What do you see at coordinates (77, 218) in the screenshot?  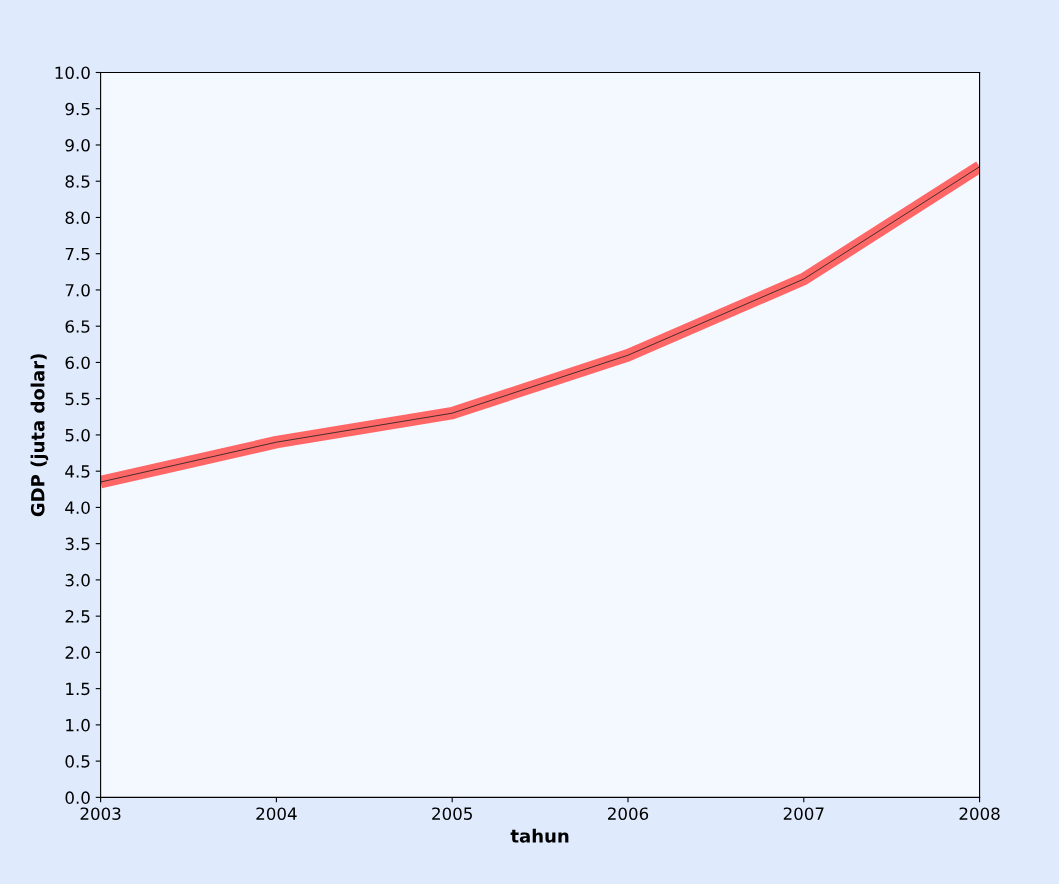 I see `y-tick-label: 8.0` at bounding box center [77, 218].